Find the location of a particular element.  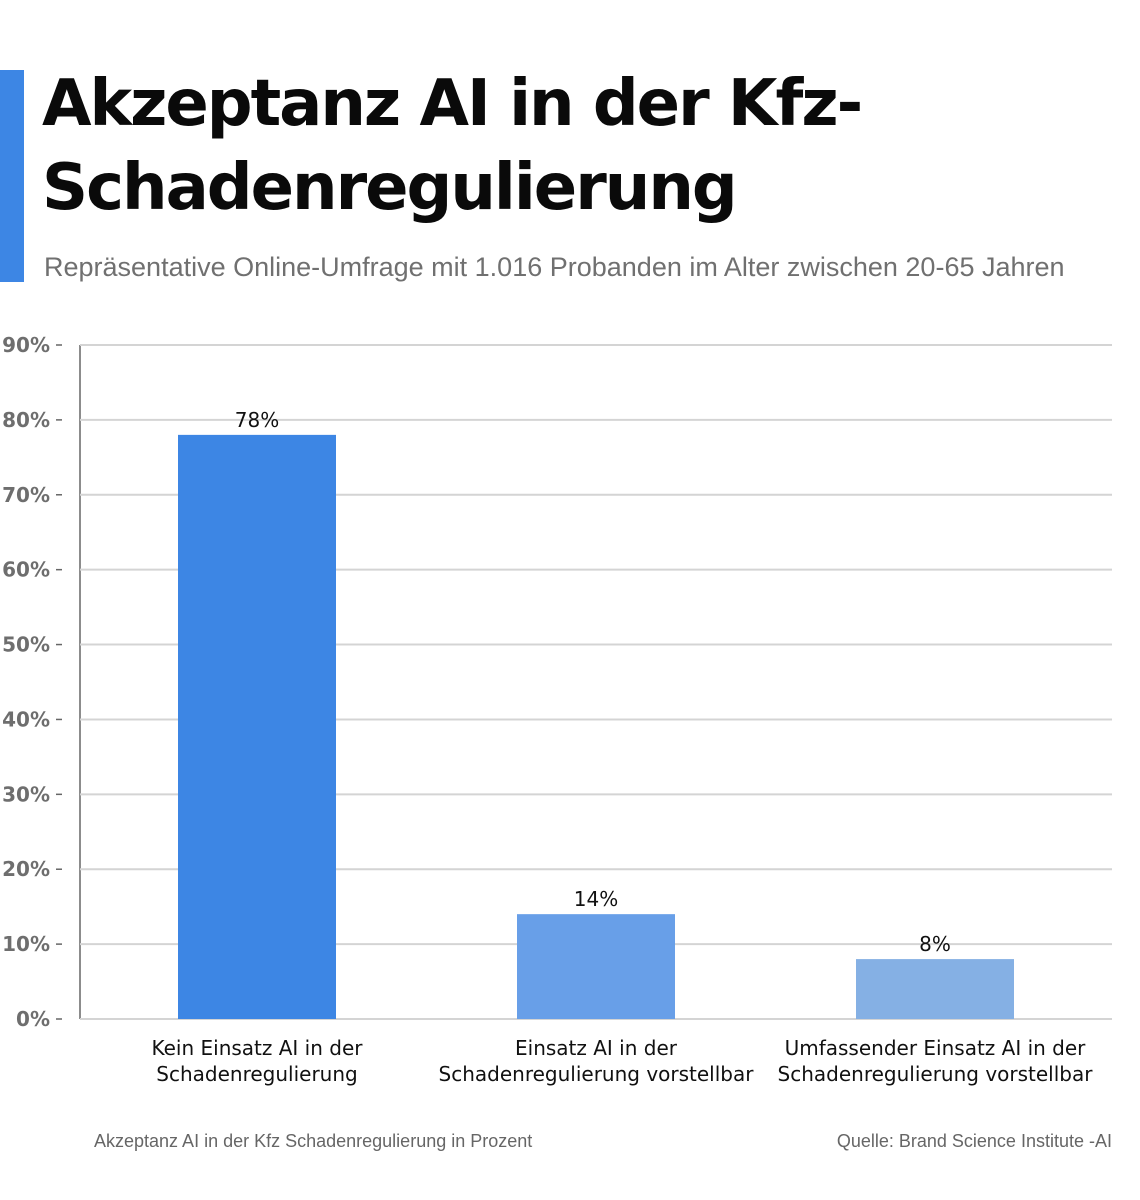

title-accent-bar is located at coordinates (12, 176).